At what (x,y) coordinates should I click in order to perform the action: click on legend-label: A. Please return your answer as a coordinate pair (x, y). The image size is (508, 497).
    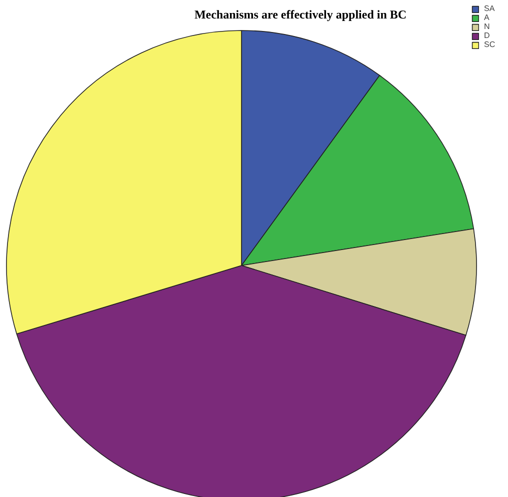
    Looking at the image, I should click on (487, 17).